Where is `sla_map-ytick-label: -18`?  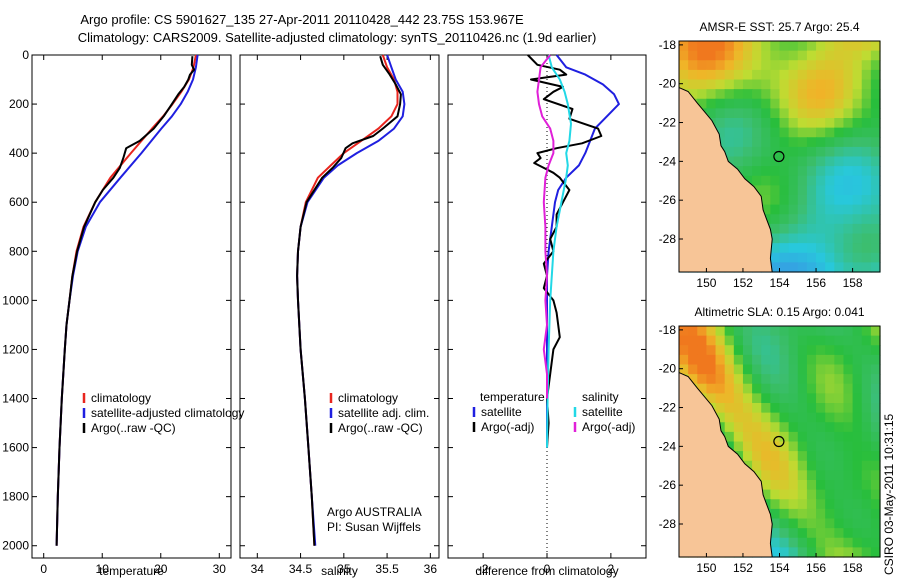
sla_map-ytick-label: -18 is located at coordinates (668, 330).